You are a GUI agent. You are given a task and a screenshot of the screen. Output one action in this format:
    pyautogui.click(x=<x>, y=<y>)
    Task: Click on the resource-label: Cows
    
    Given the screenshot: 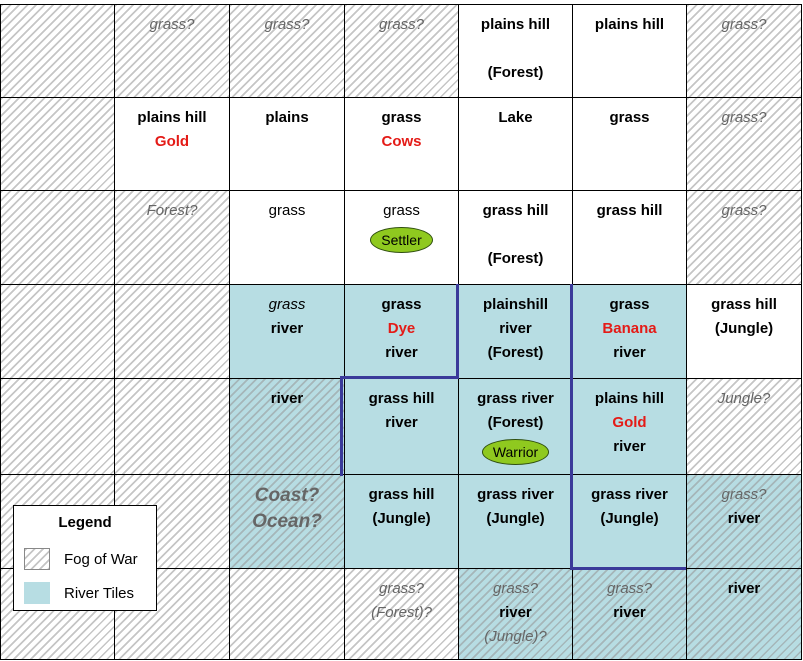 What is the action you would take?
    pyautogui.click(x=401, y=141)
    